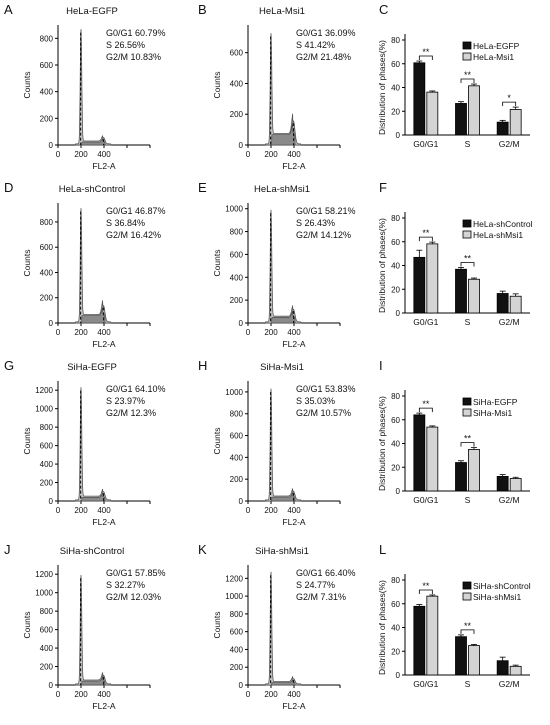  I want to click on s-label: S 35.03%, so click(315, 401).